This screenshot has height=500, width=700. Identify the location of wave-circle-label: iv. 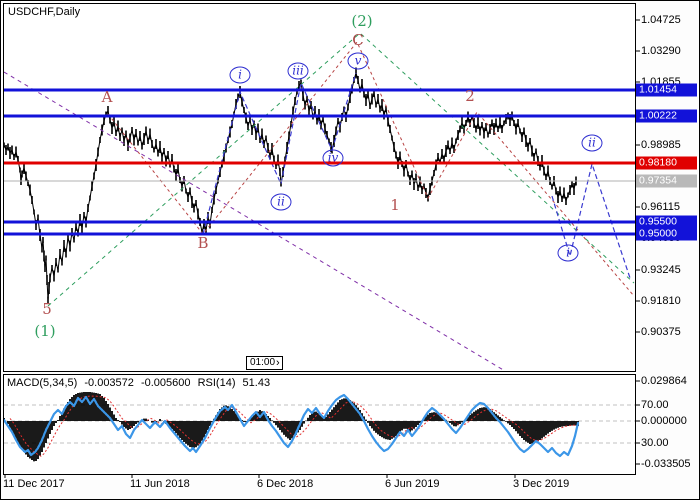
(333, 158).